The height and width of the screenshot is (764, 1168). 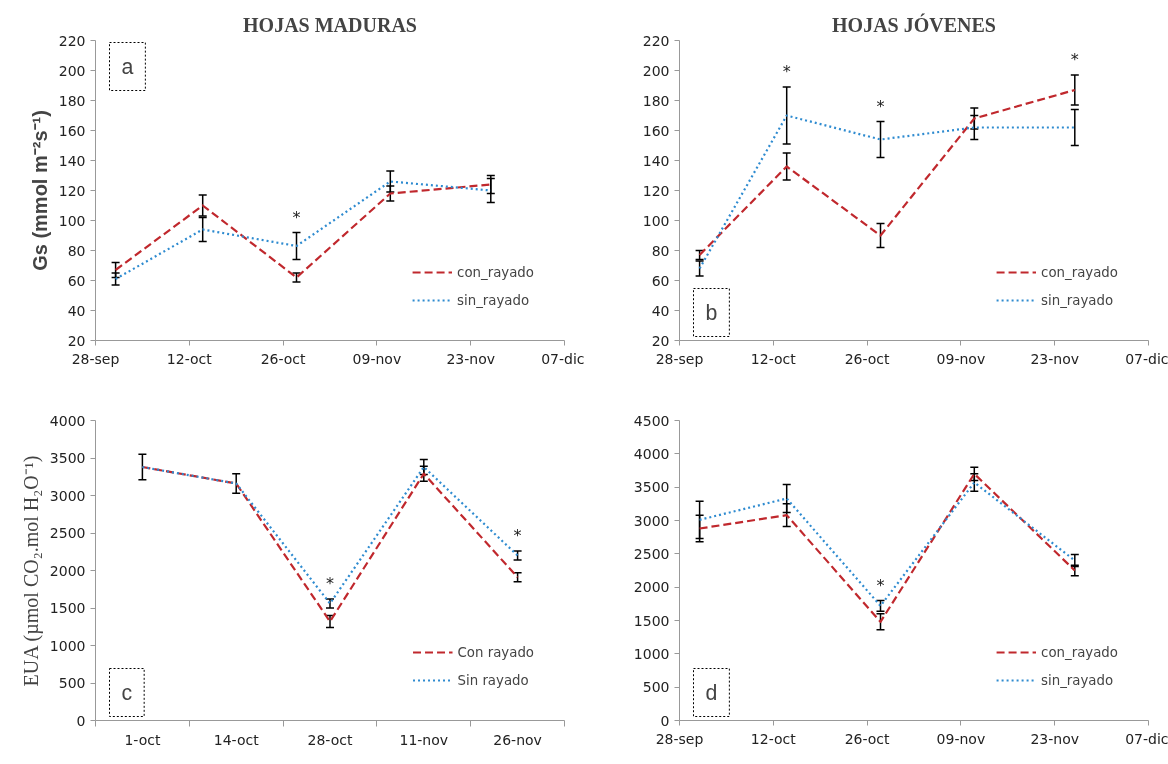 I want to click on legend-label: Sin rayado, so click(x=493, y=680).